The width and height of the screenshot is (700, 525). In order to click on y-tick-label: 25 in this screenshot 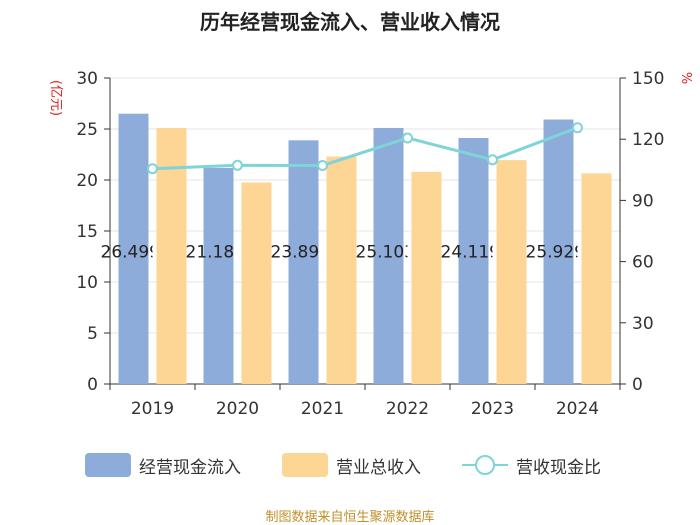, I will do `click(87, 130)`.